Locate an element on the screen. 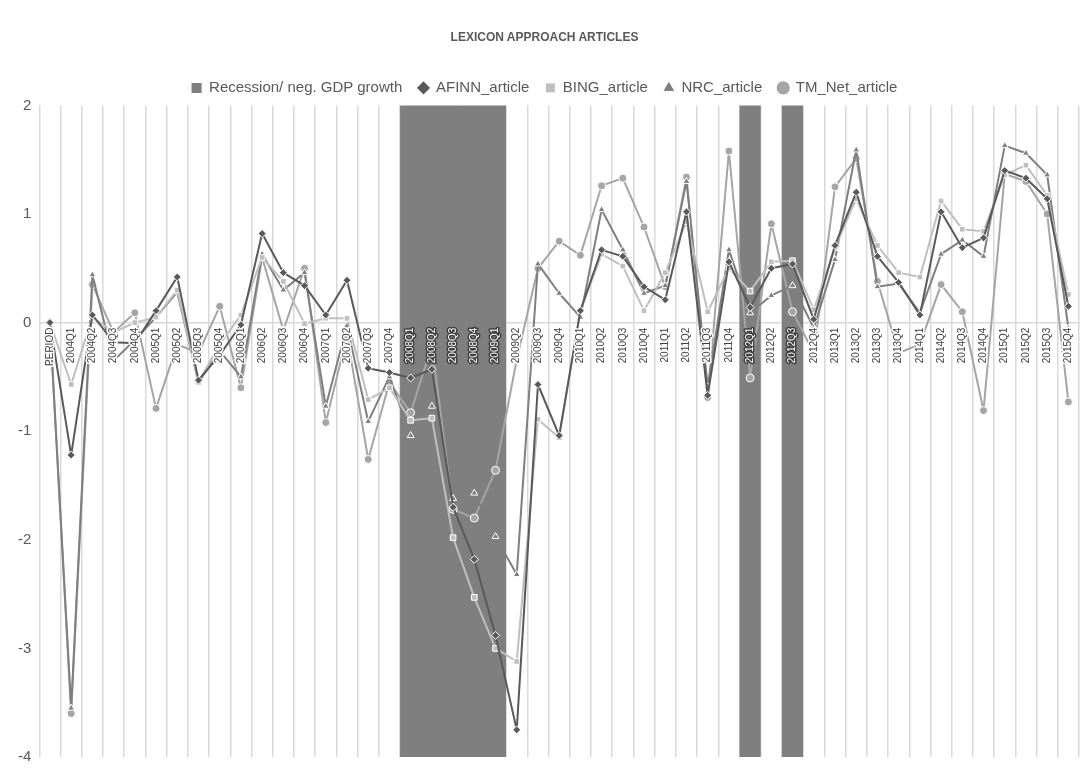 The image size is (1085, 774). x-tick-label: 2009Q4 is located at coordinates (558, 345).